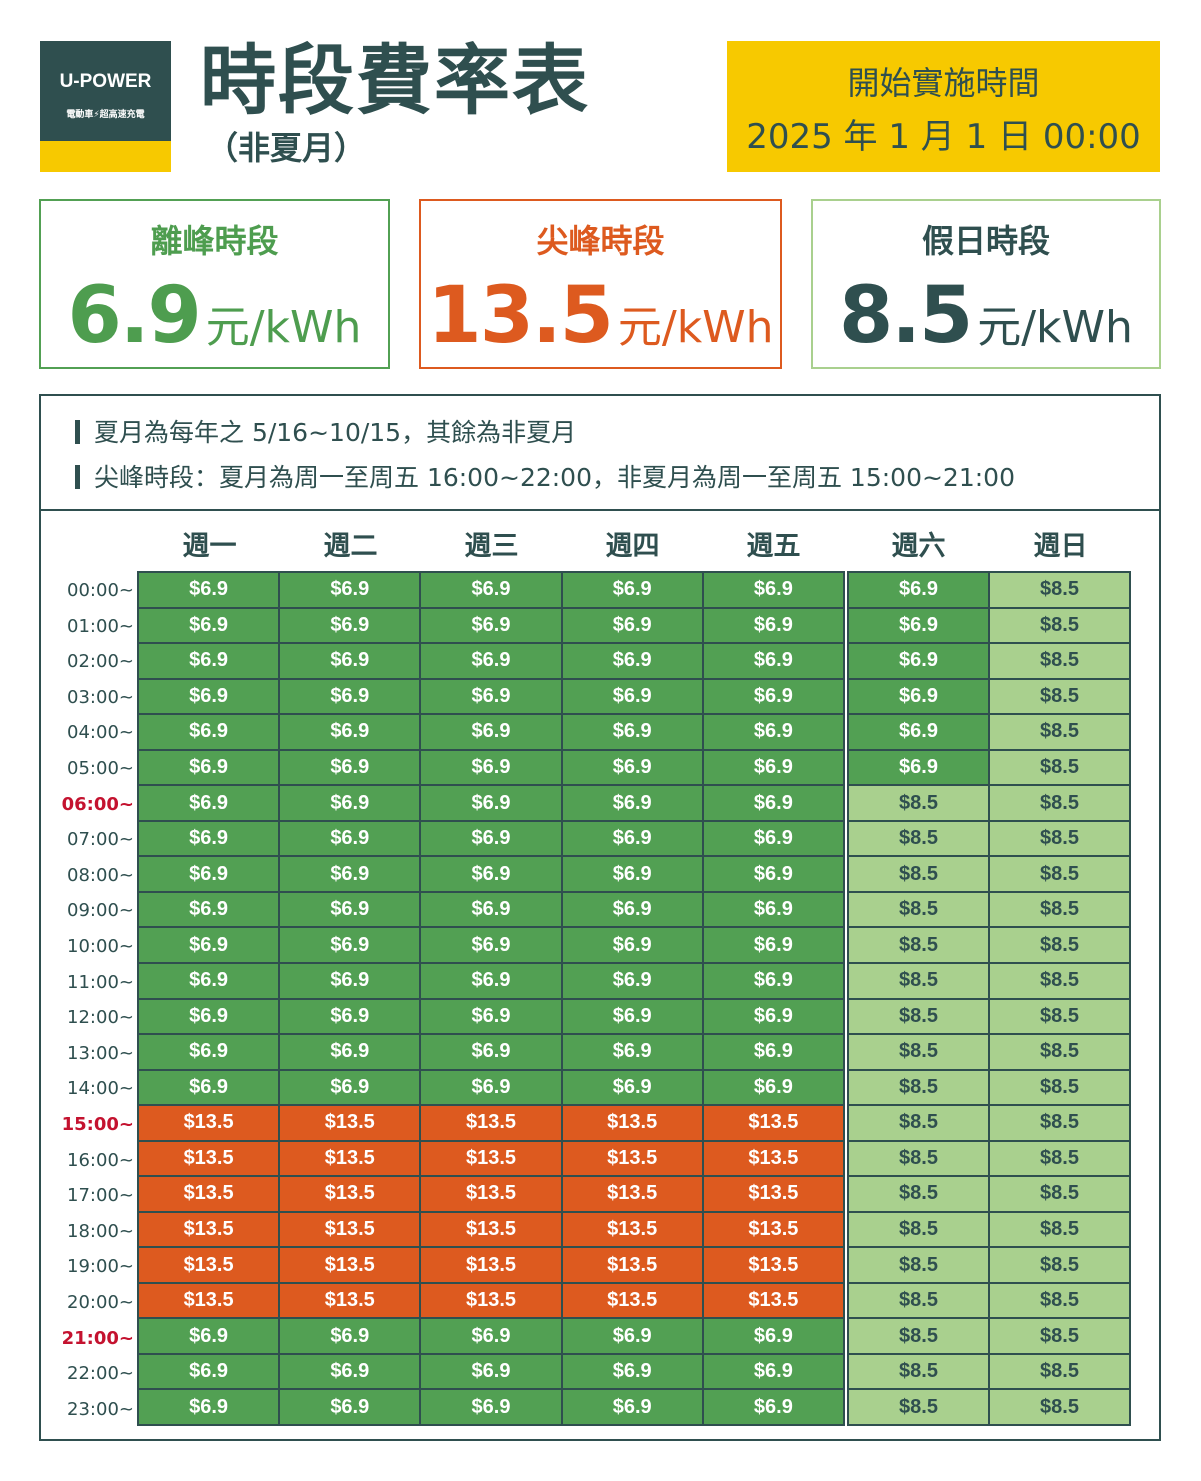 This screenshot has width=1201, height=1481. Describe the element at coordinates (773, 546) in the screenshot. I see `day-header: 週五` at that location.